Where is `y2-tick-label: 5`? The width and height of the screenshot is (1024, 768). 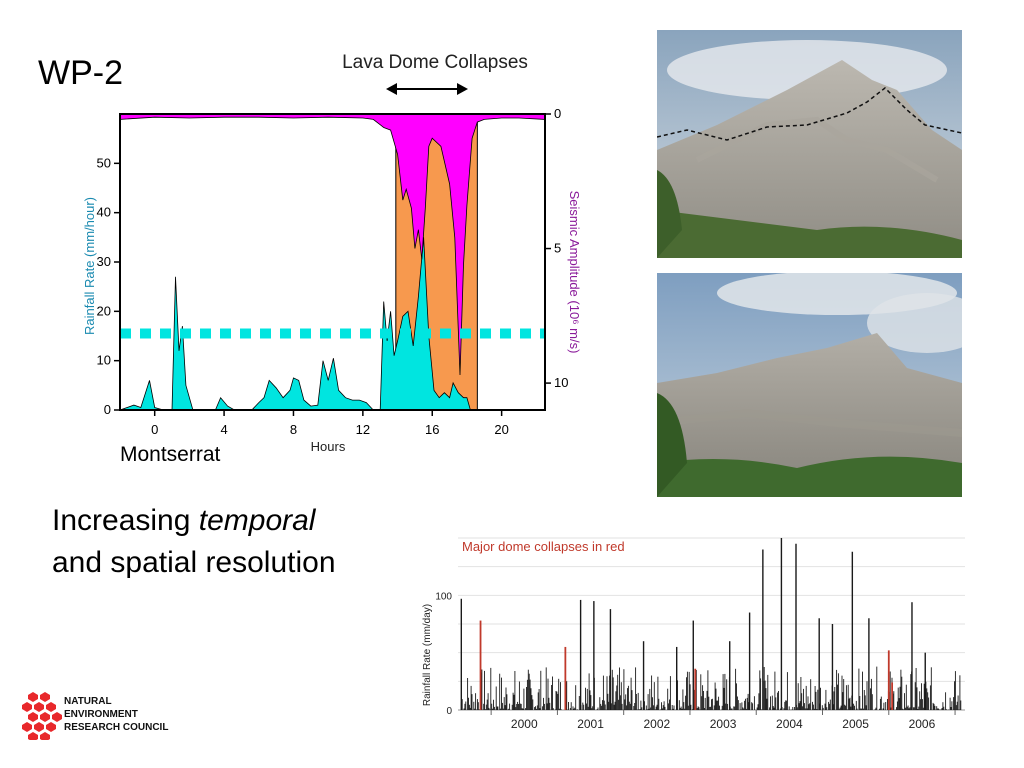
y2-tick-label: 5 is located at coordinates (557, 248).